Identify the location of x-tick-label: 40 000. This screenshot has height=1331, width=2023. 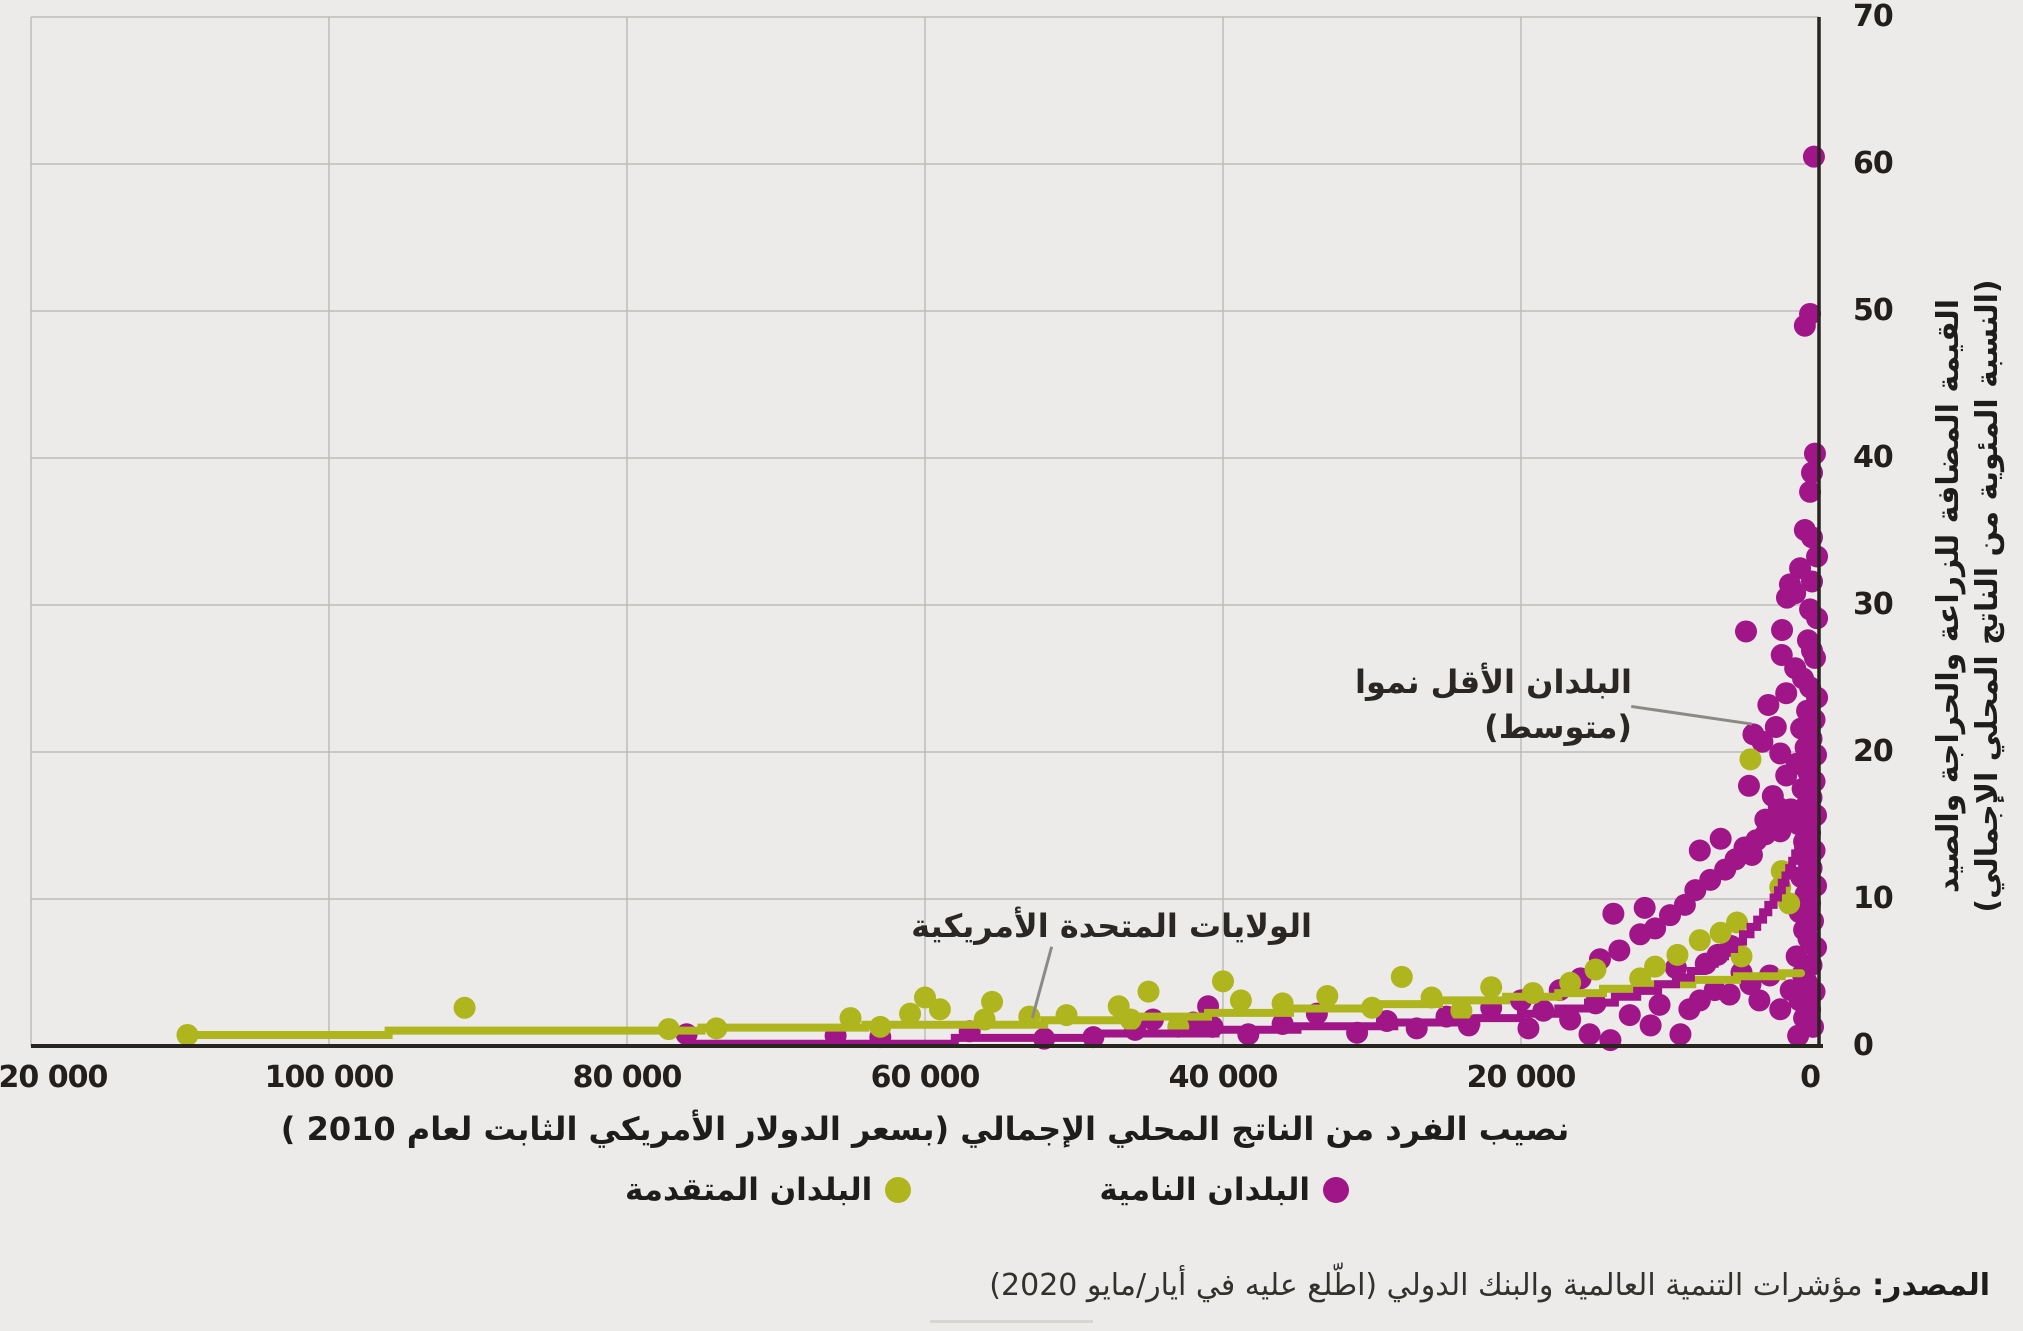
(1223, 1077).